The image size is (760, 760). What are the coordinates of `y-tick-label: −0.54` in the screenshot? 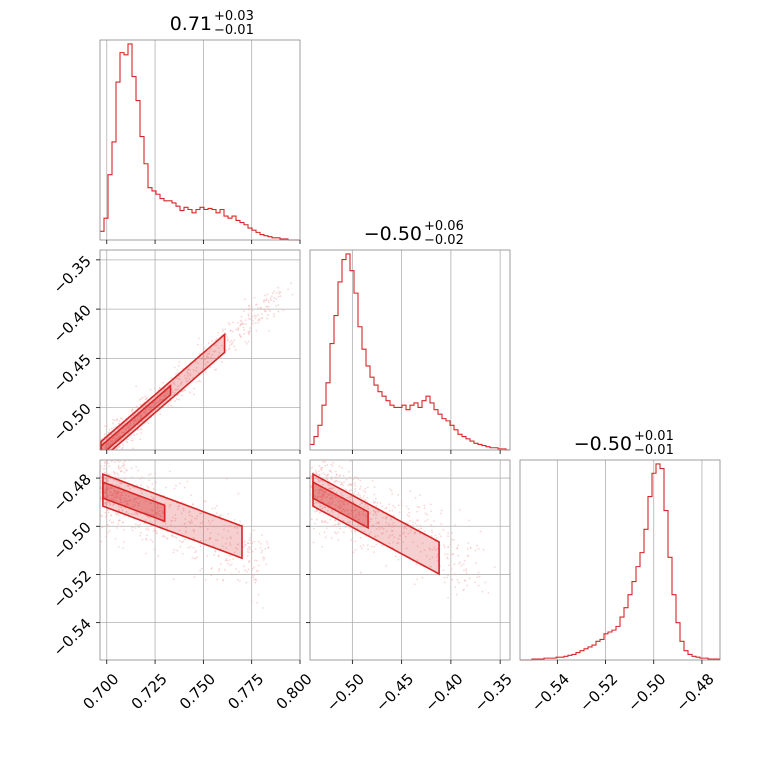 It's located at (72, 637).